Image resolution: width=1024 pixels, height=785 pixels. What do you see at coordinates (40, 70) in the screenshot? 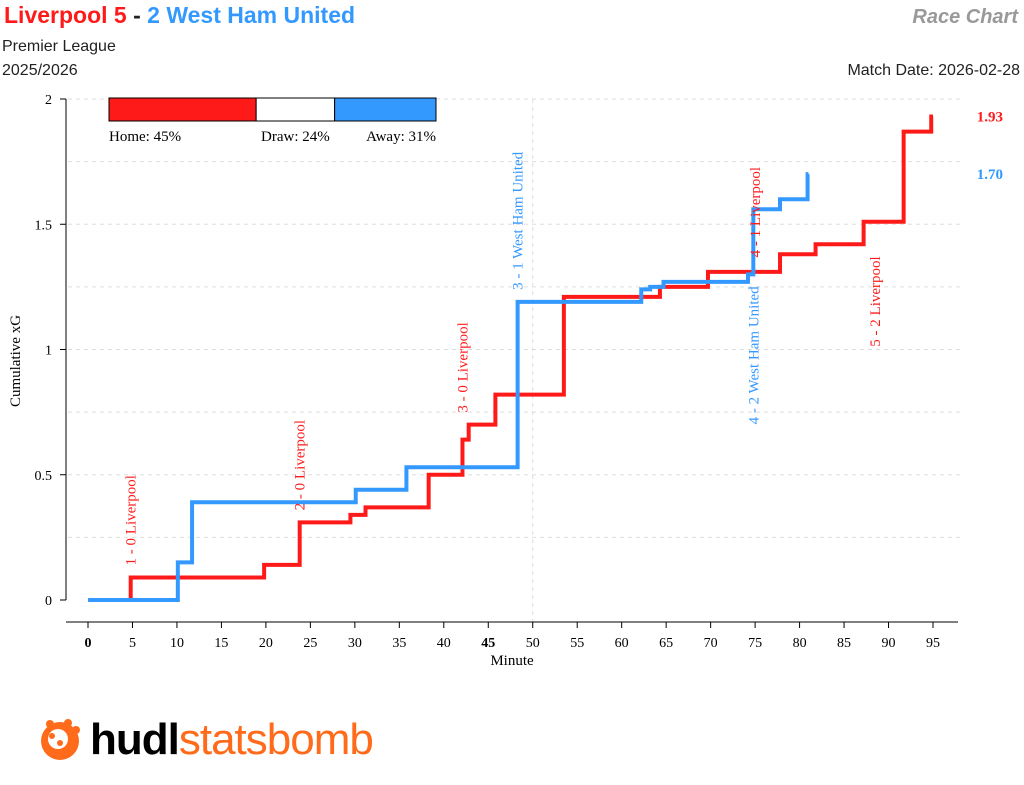
I see `season: 2025/2026` at bounding box center [40, 70].